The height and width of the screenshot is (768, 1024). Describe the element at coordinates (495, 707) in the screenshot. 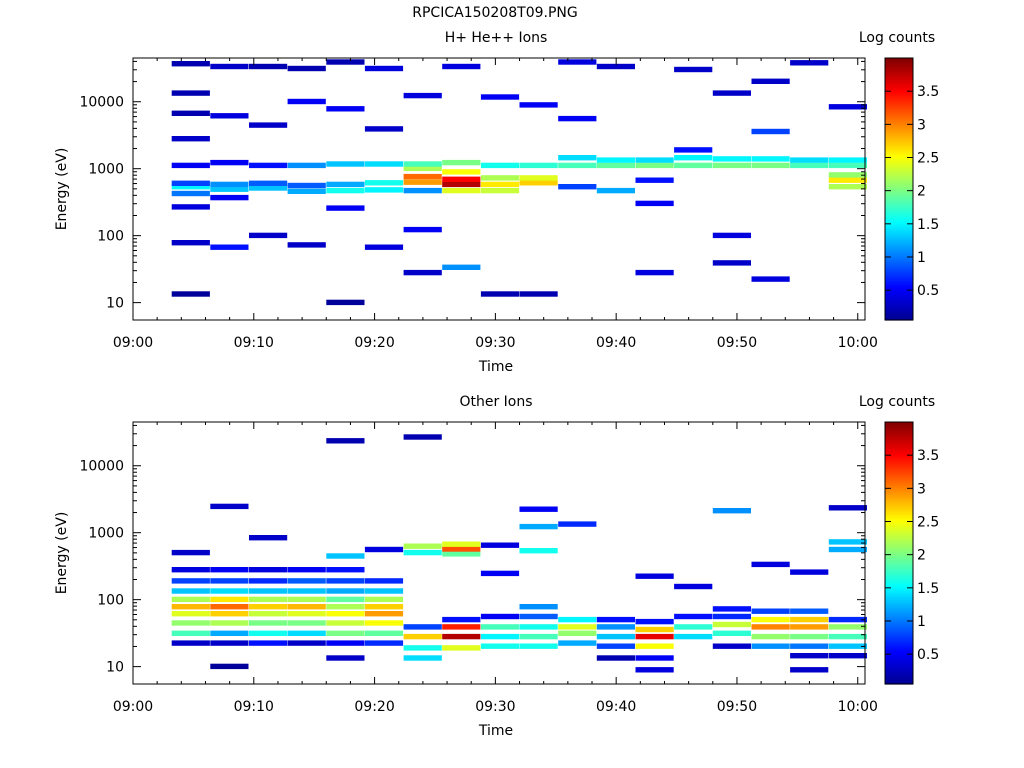

I see `x-tick-label: 09:30` at that location.